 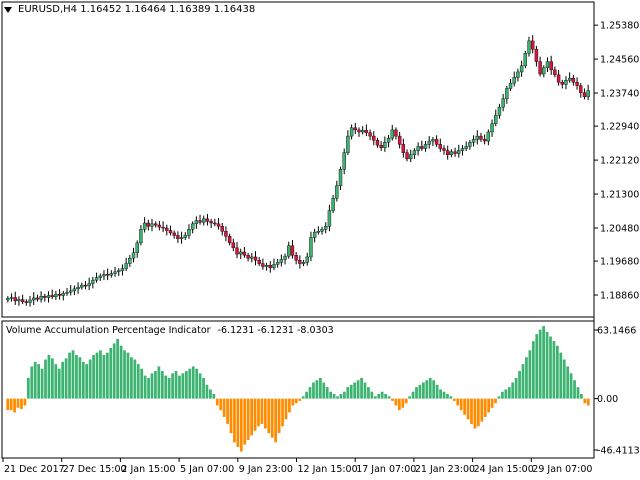 I want to click on indicator-tick-label: 0.00, so click(x=607, y=399).